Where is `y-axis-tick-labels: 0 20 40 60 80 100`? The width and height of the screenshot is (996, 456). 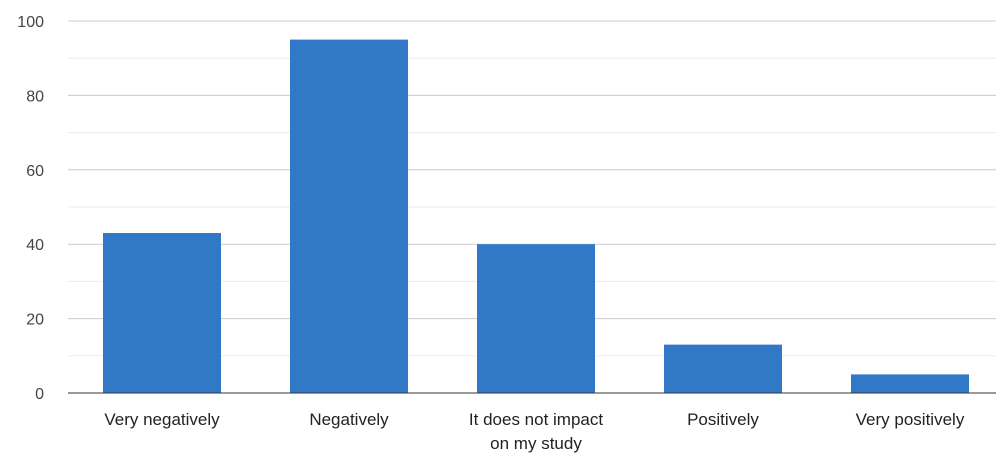
y-axis-tick-labels: 0 20 40 60 80 100 is located at coordinates (30, 208).